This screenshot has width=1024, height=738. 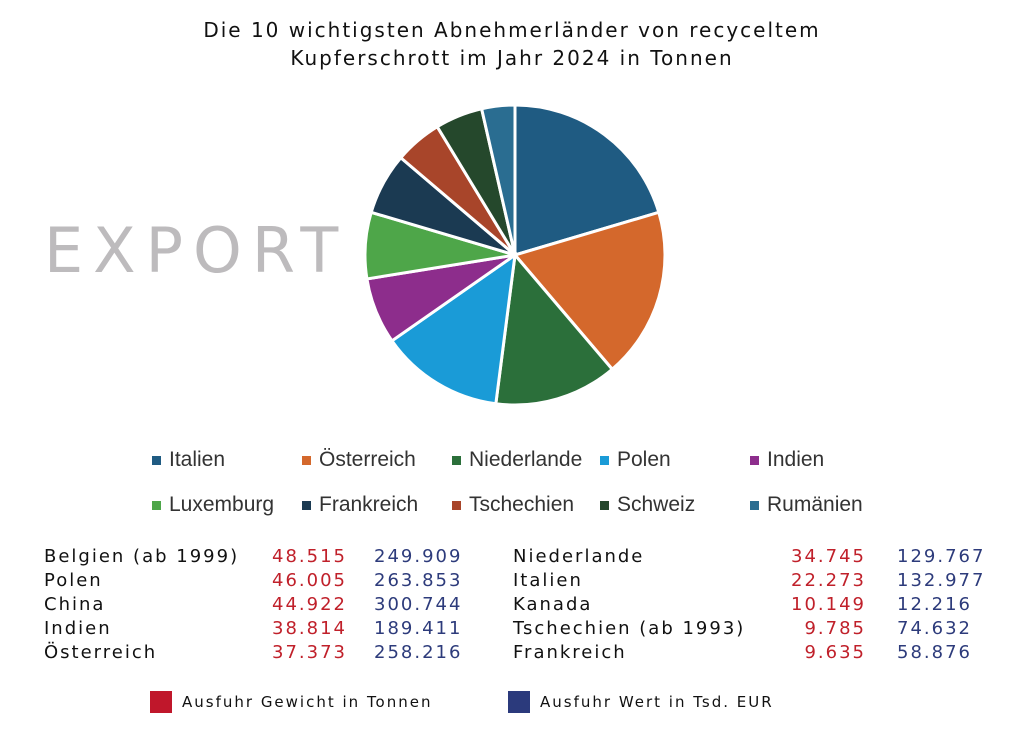 I want to click on footer-weight-legend: Ausfuhr Gewicht in Tonnen, so click(x=291, y=702).